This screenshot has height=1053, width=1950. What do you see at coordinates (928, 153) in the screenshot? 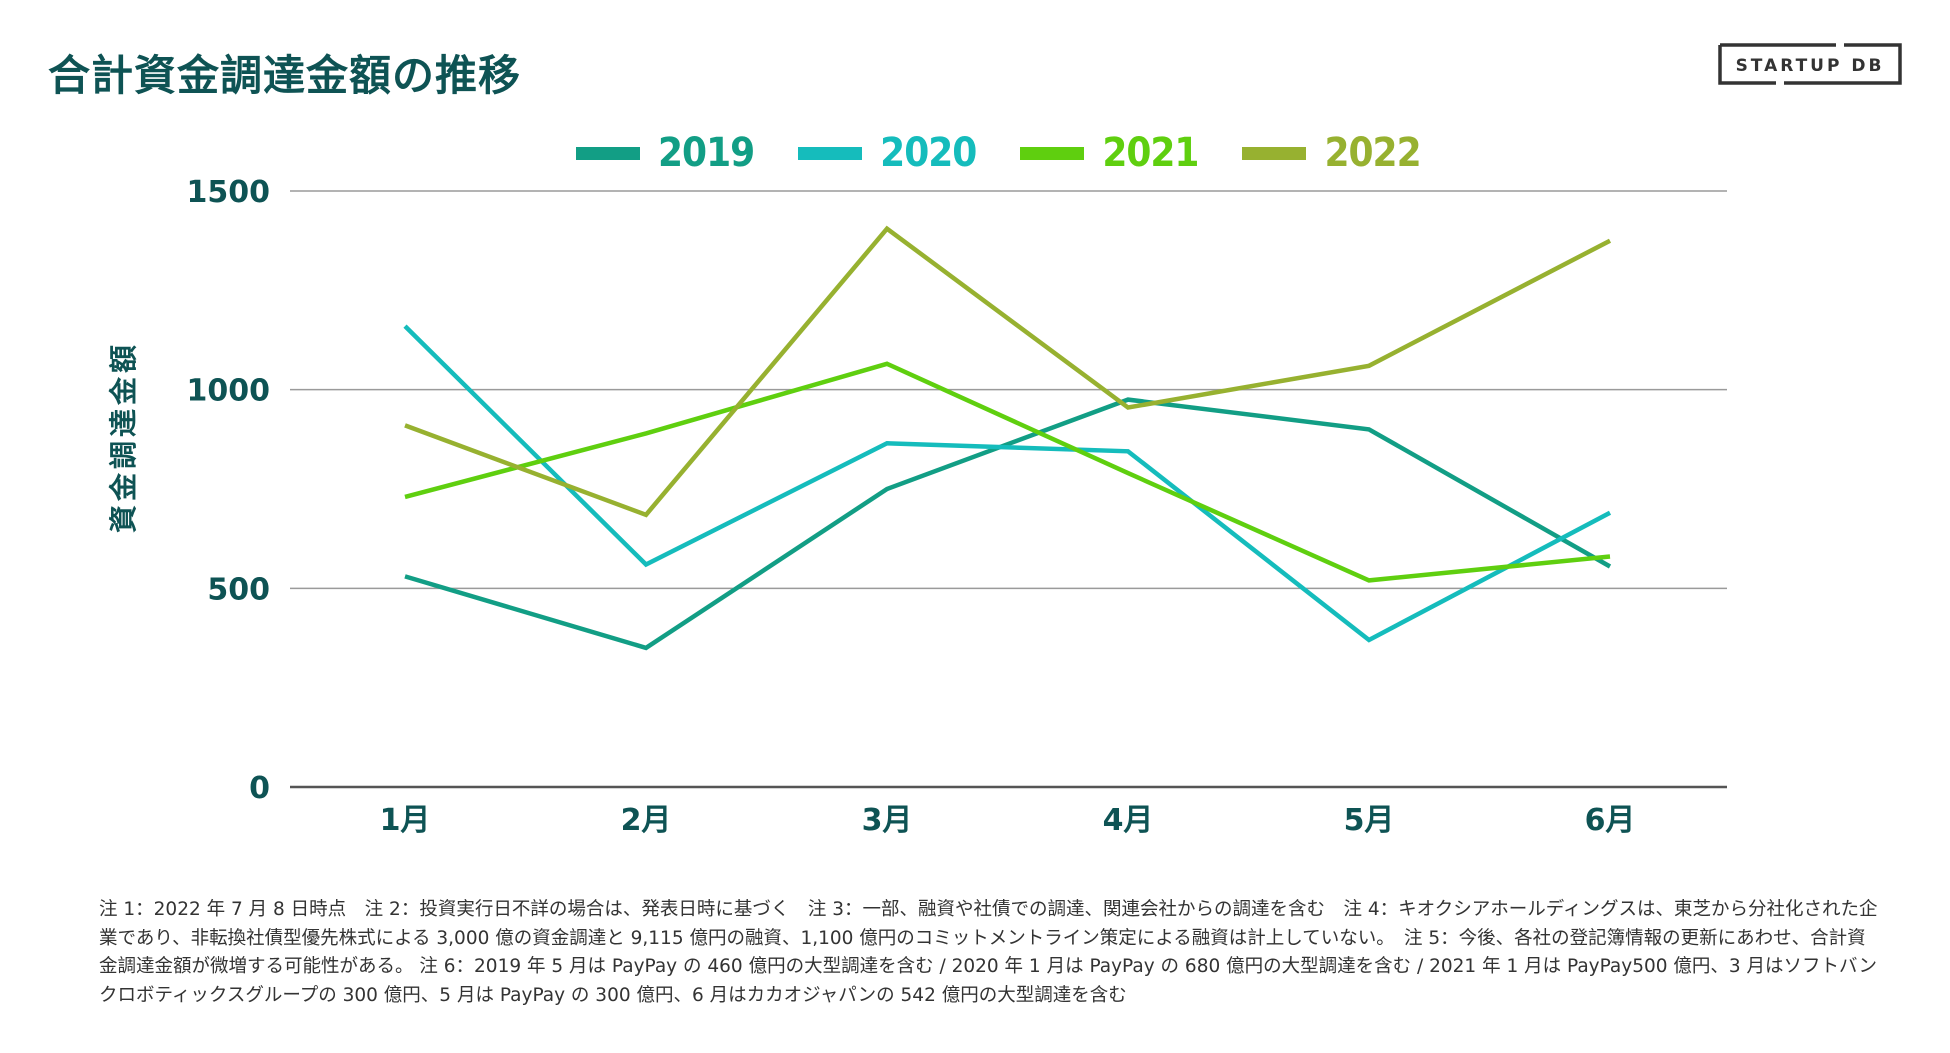
I see `legend-label: 2020` at bounding box center [928, 153].